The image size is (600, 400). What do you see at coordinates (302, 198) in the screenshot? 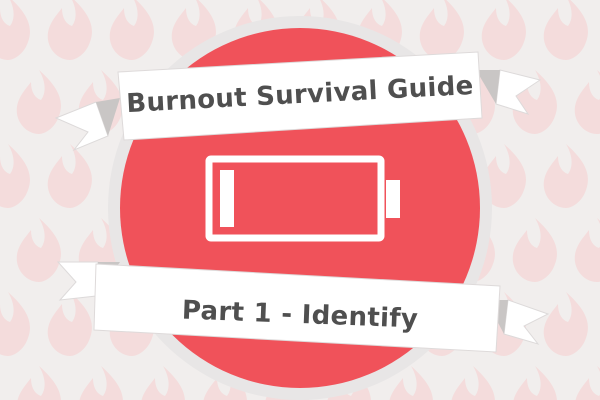
I see `empty-battery-icon` at bounding box center [302, 198].